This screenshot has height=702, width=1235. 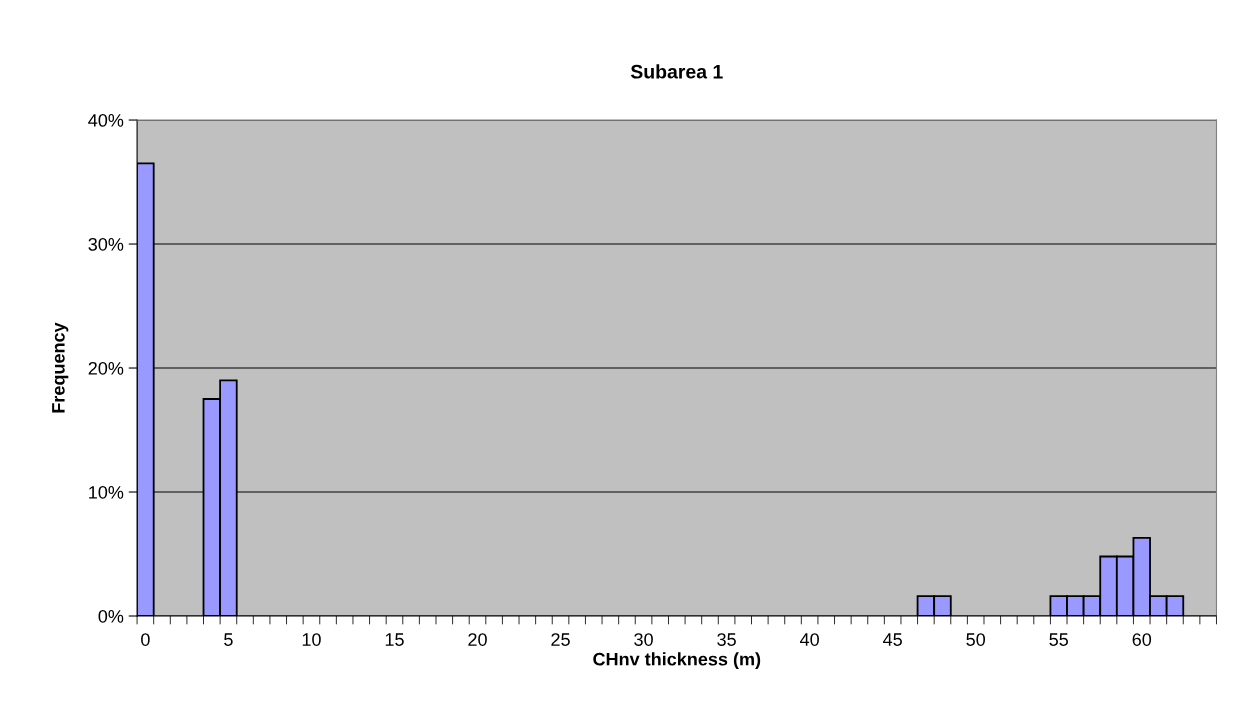 What do you see at coordinates (677, 661) in the screenshot?
I see `x-axis-title: CHnv thickness (m)` at bounding box center [677, 661].